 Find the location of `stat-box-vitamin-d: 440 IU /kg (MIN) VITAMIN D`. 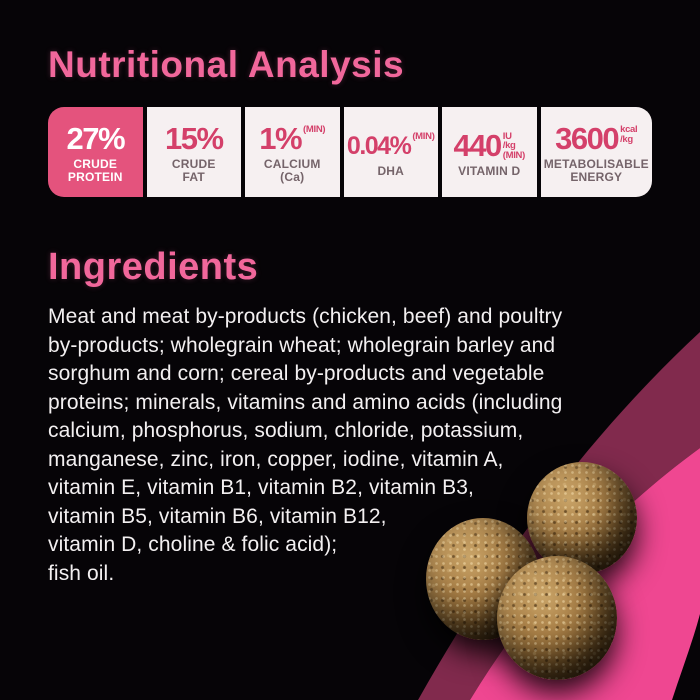

stat-box-vitamin-d: 440 IU /kg (MIN) VITAMIN D is located at coordinates (489, 152).